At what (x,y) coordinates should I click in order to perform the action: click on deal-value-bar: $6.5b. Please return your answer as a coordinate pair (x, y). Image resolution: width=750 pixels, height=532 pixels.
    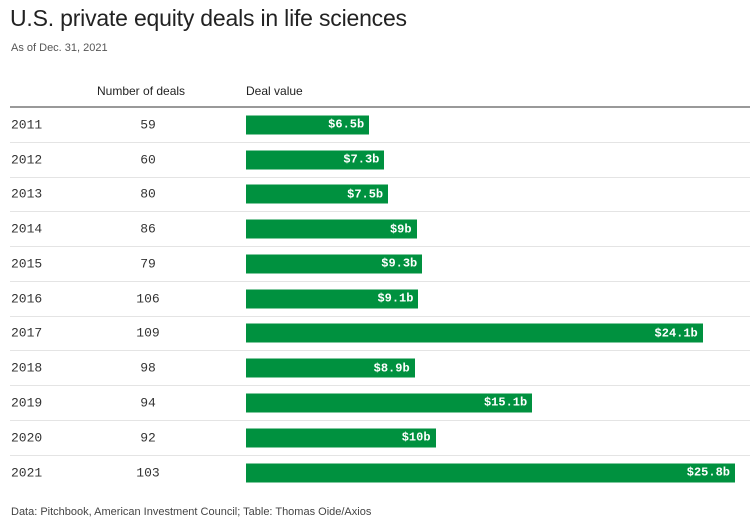
    Looking at the image, I should click on (308, 125).